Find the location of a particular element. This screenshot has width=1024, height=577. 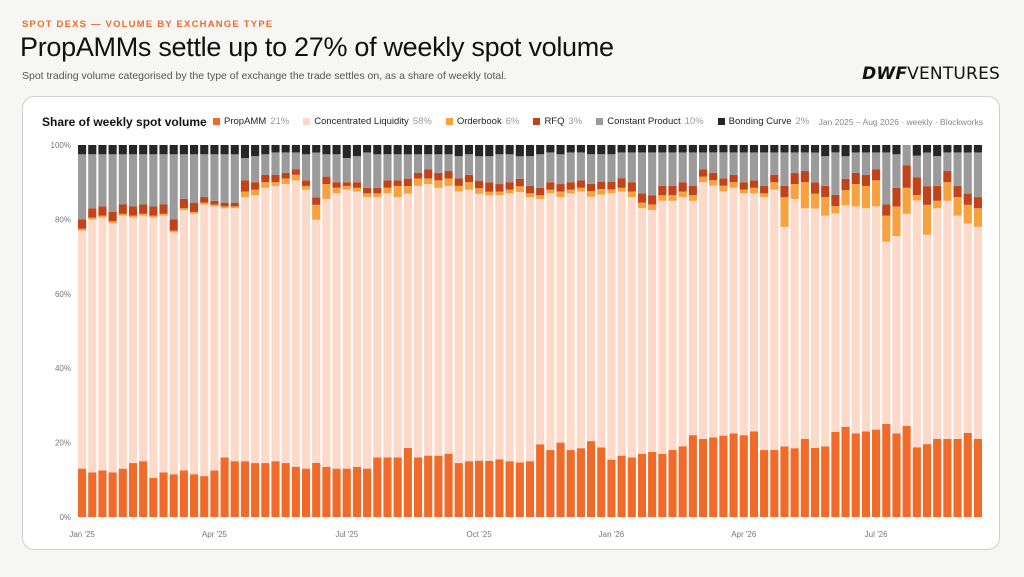

legend-label: Bonding Curve is located at coordinates (760, 121).